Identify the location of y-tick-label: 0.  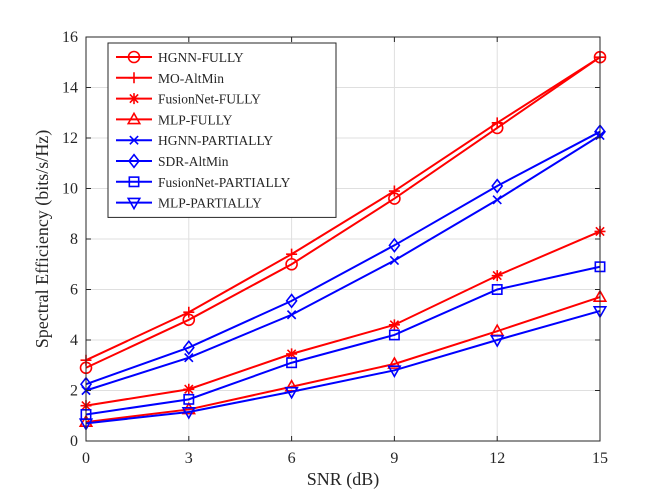
(74, 441).